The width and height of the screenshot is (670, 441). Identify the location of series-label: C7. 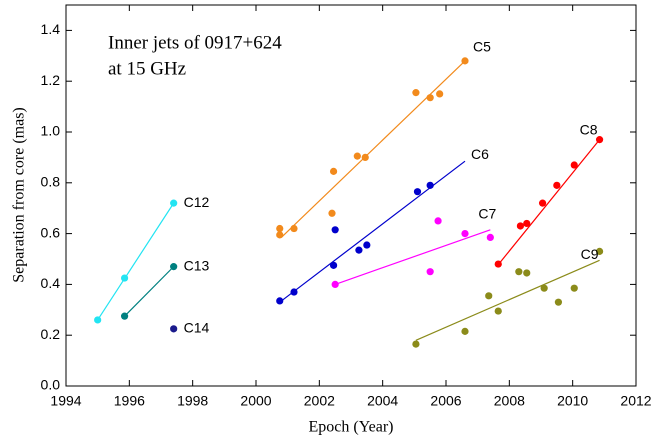
(487, 213).